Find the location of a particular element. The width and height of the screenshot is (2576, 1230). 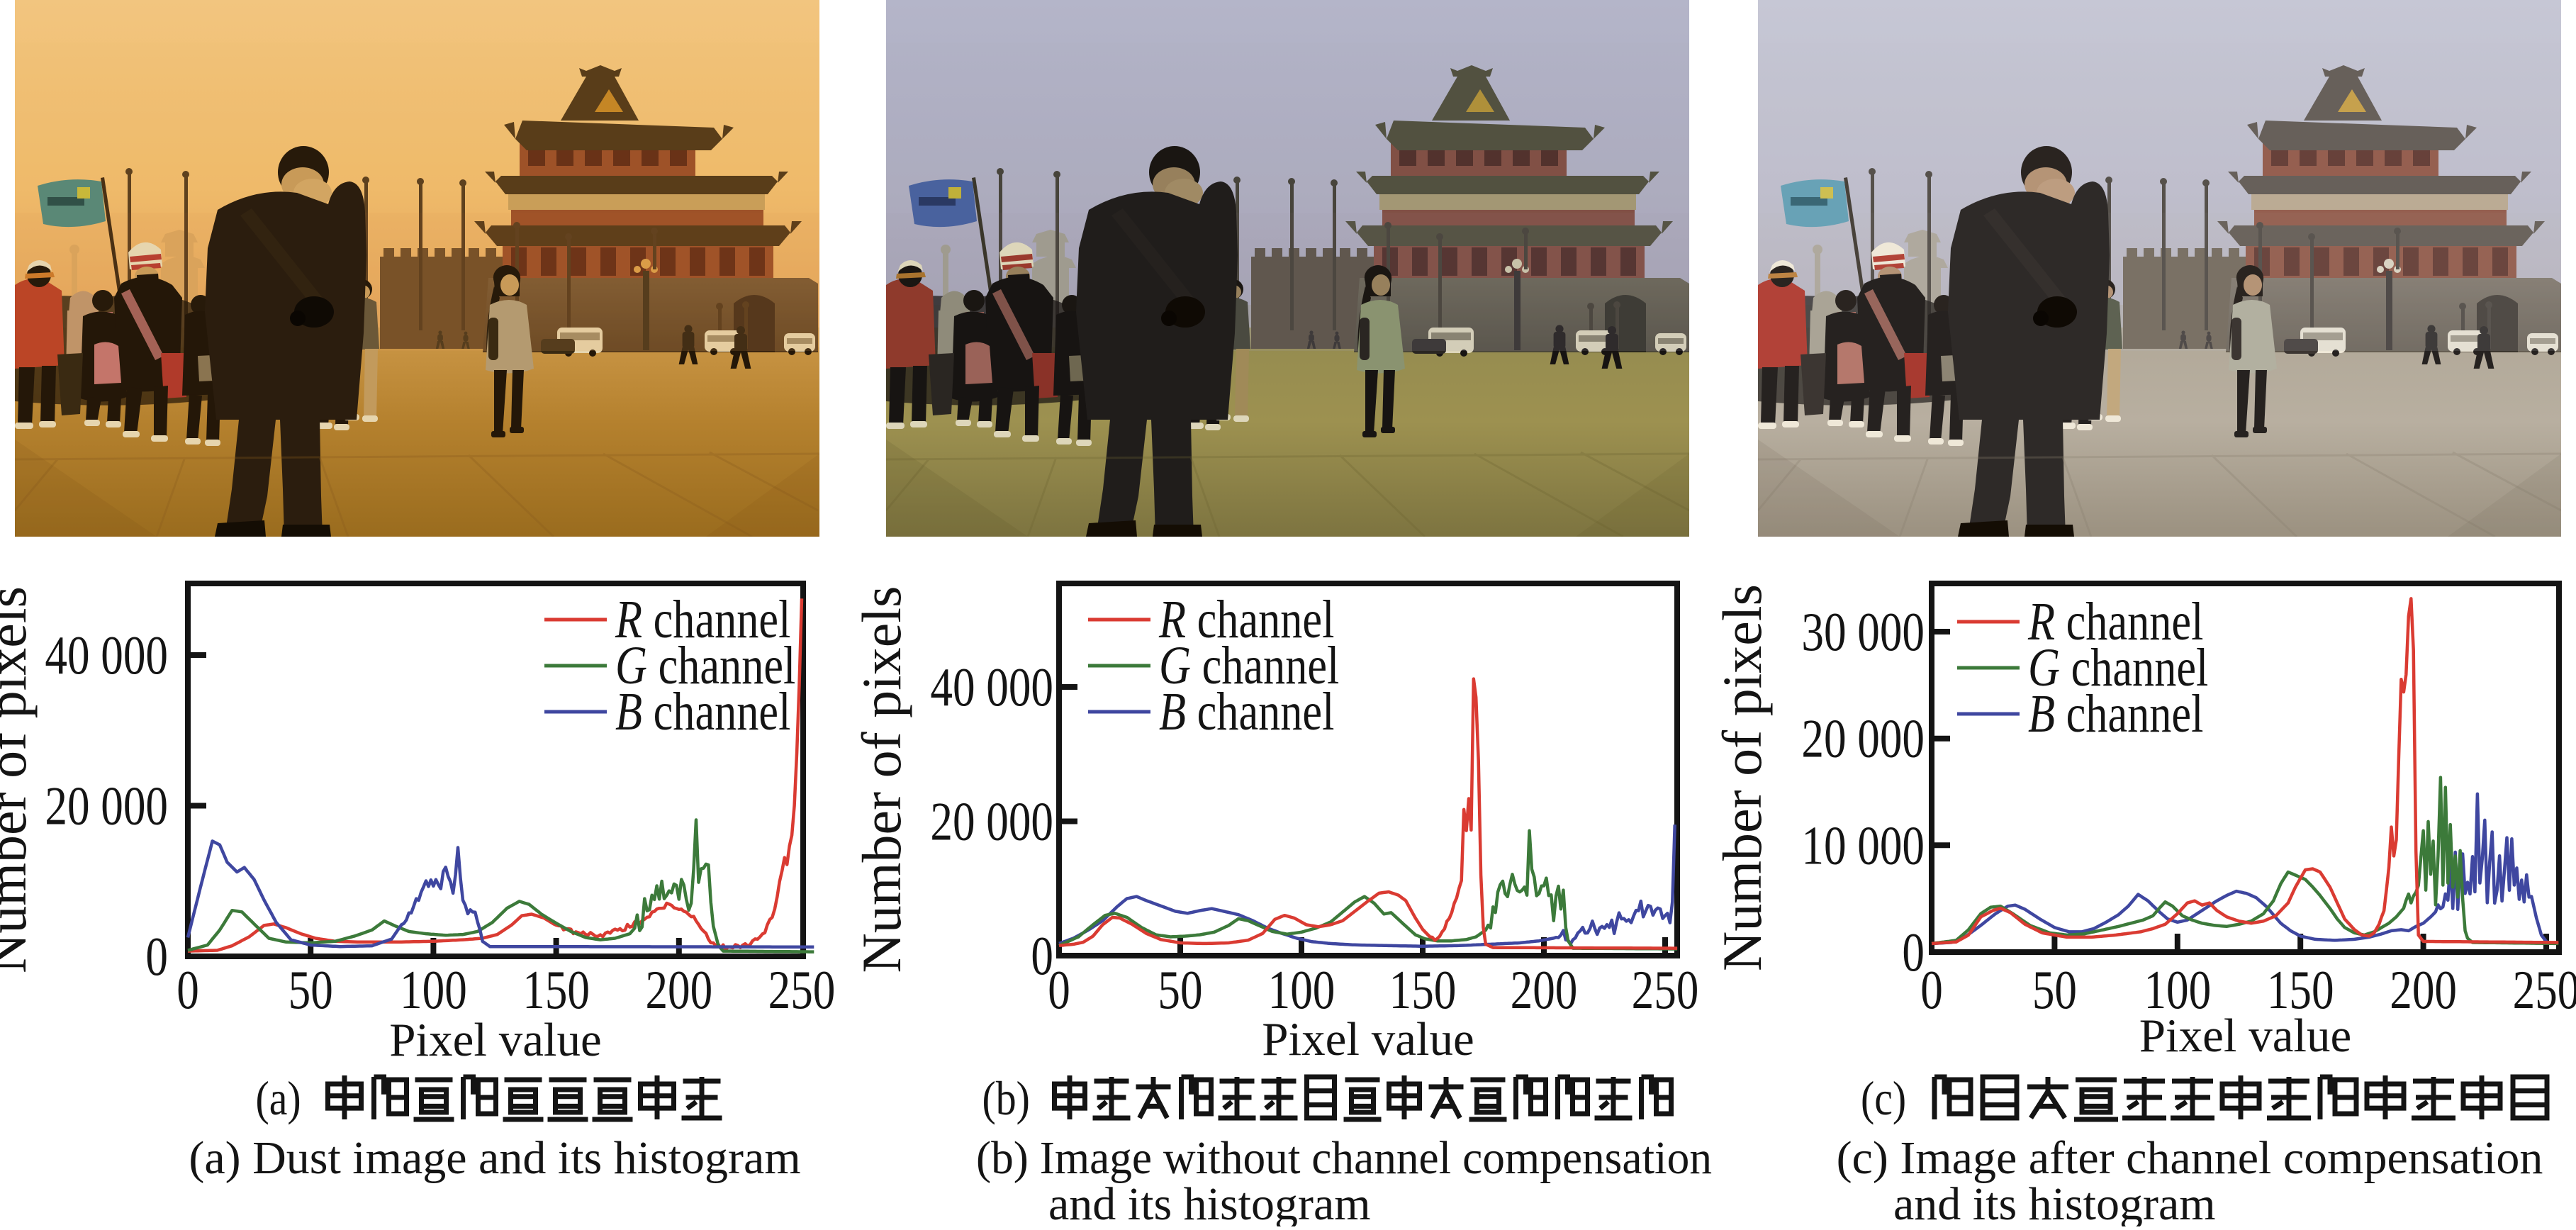

svg-text:(c) Image after channel compen: (c) Image after channel compensation is located at coordinates (2190, 1158).